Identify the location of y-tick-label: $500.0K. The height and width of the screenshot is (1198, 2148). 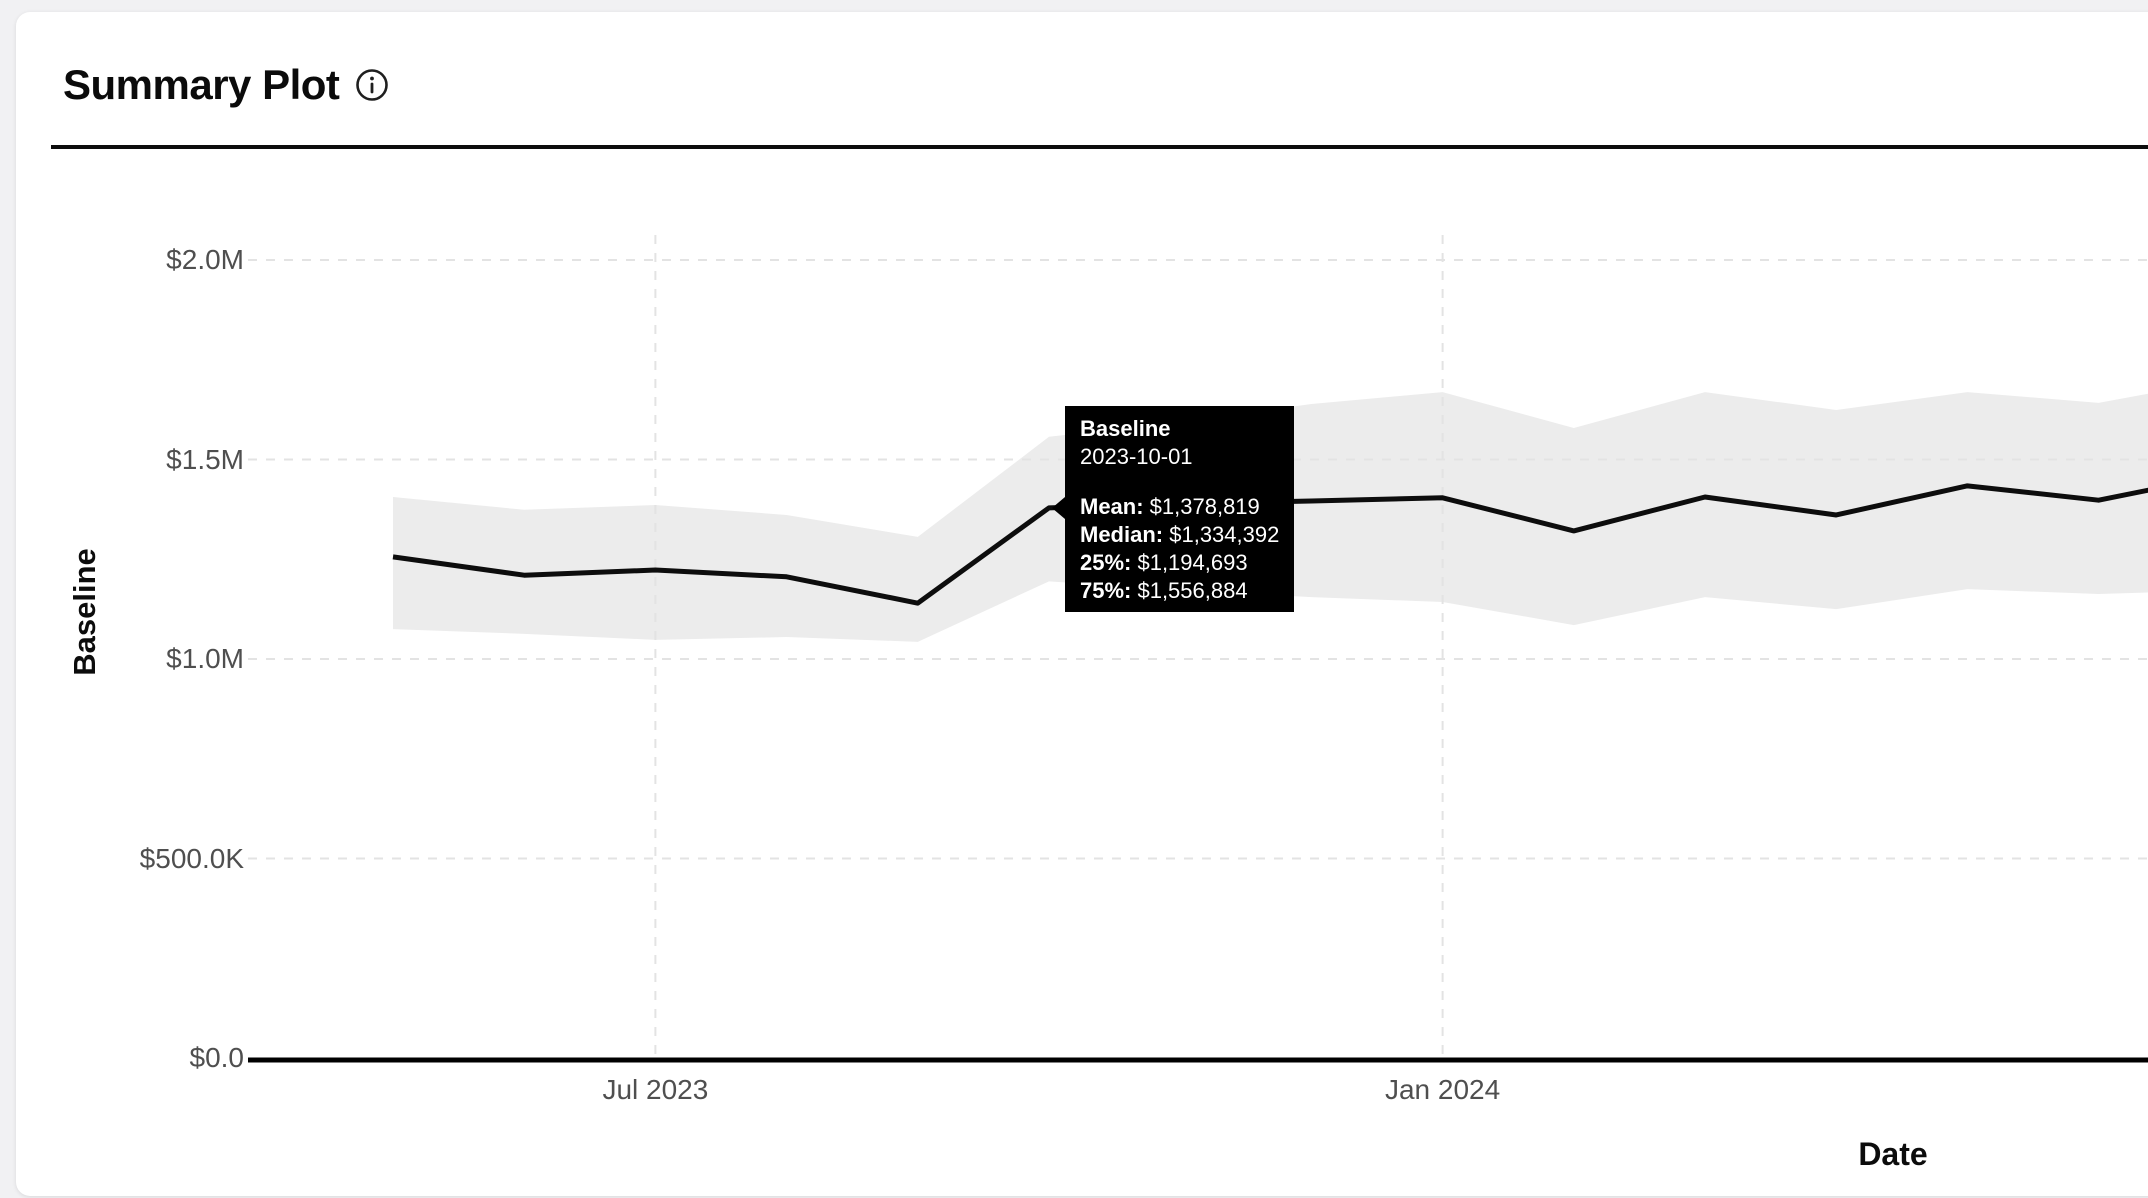
(191, 858).